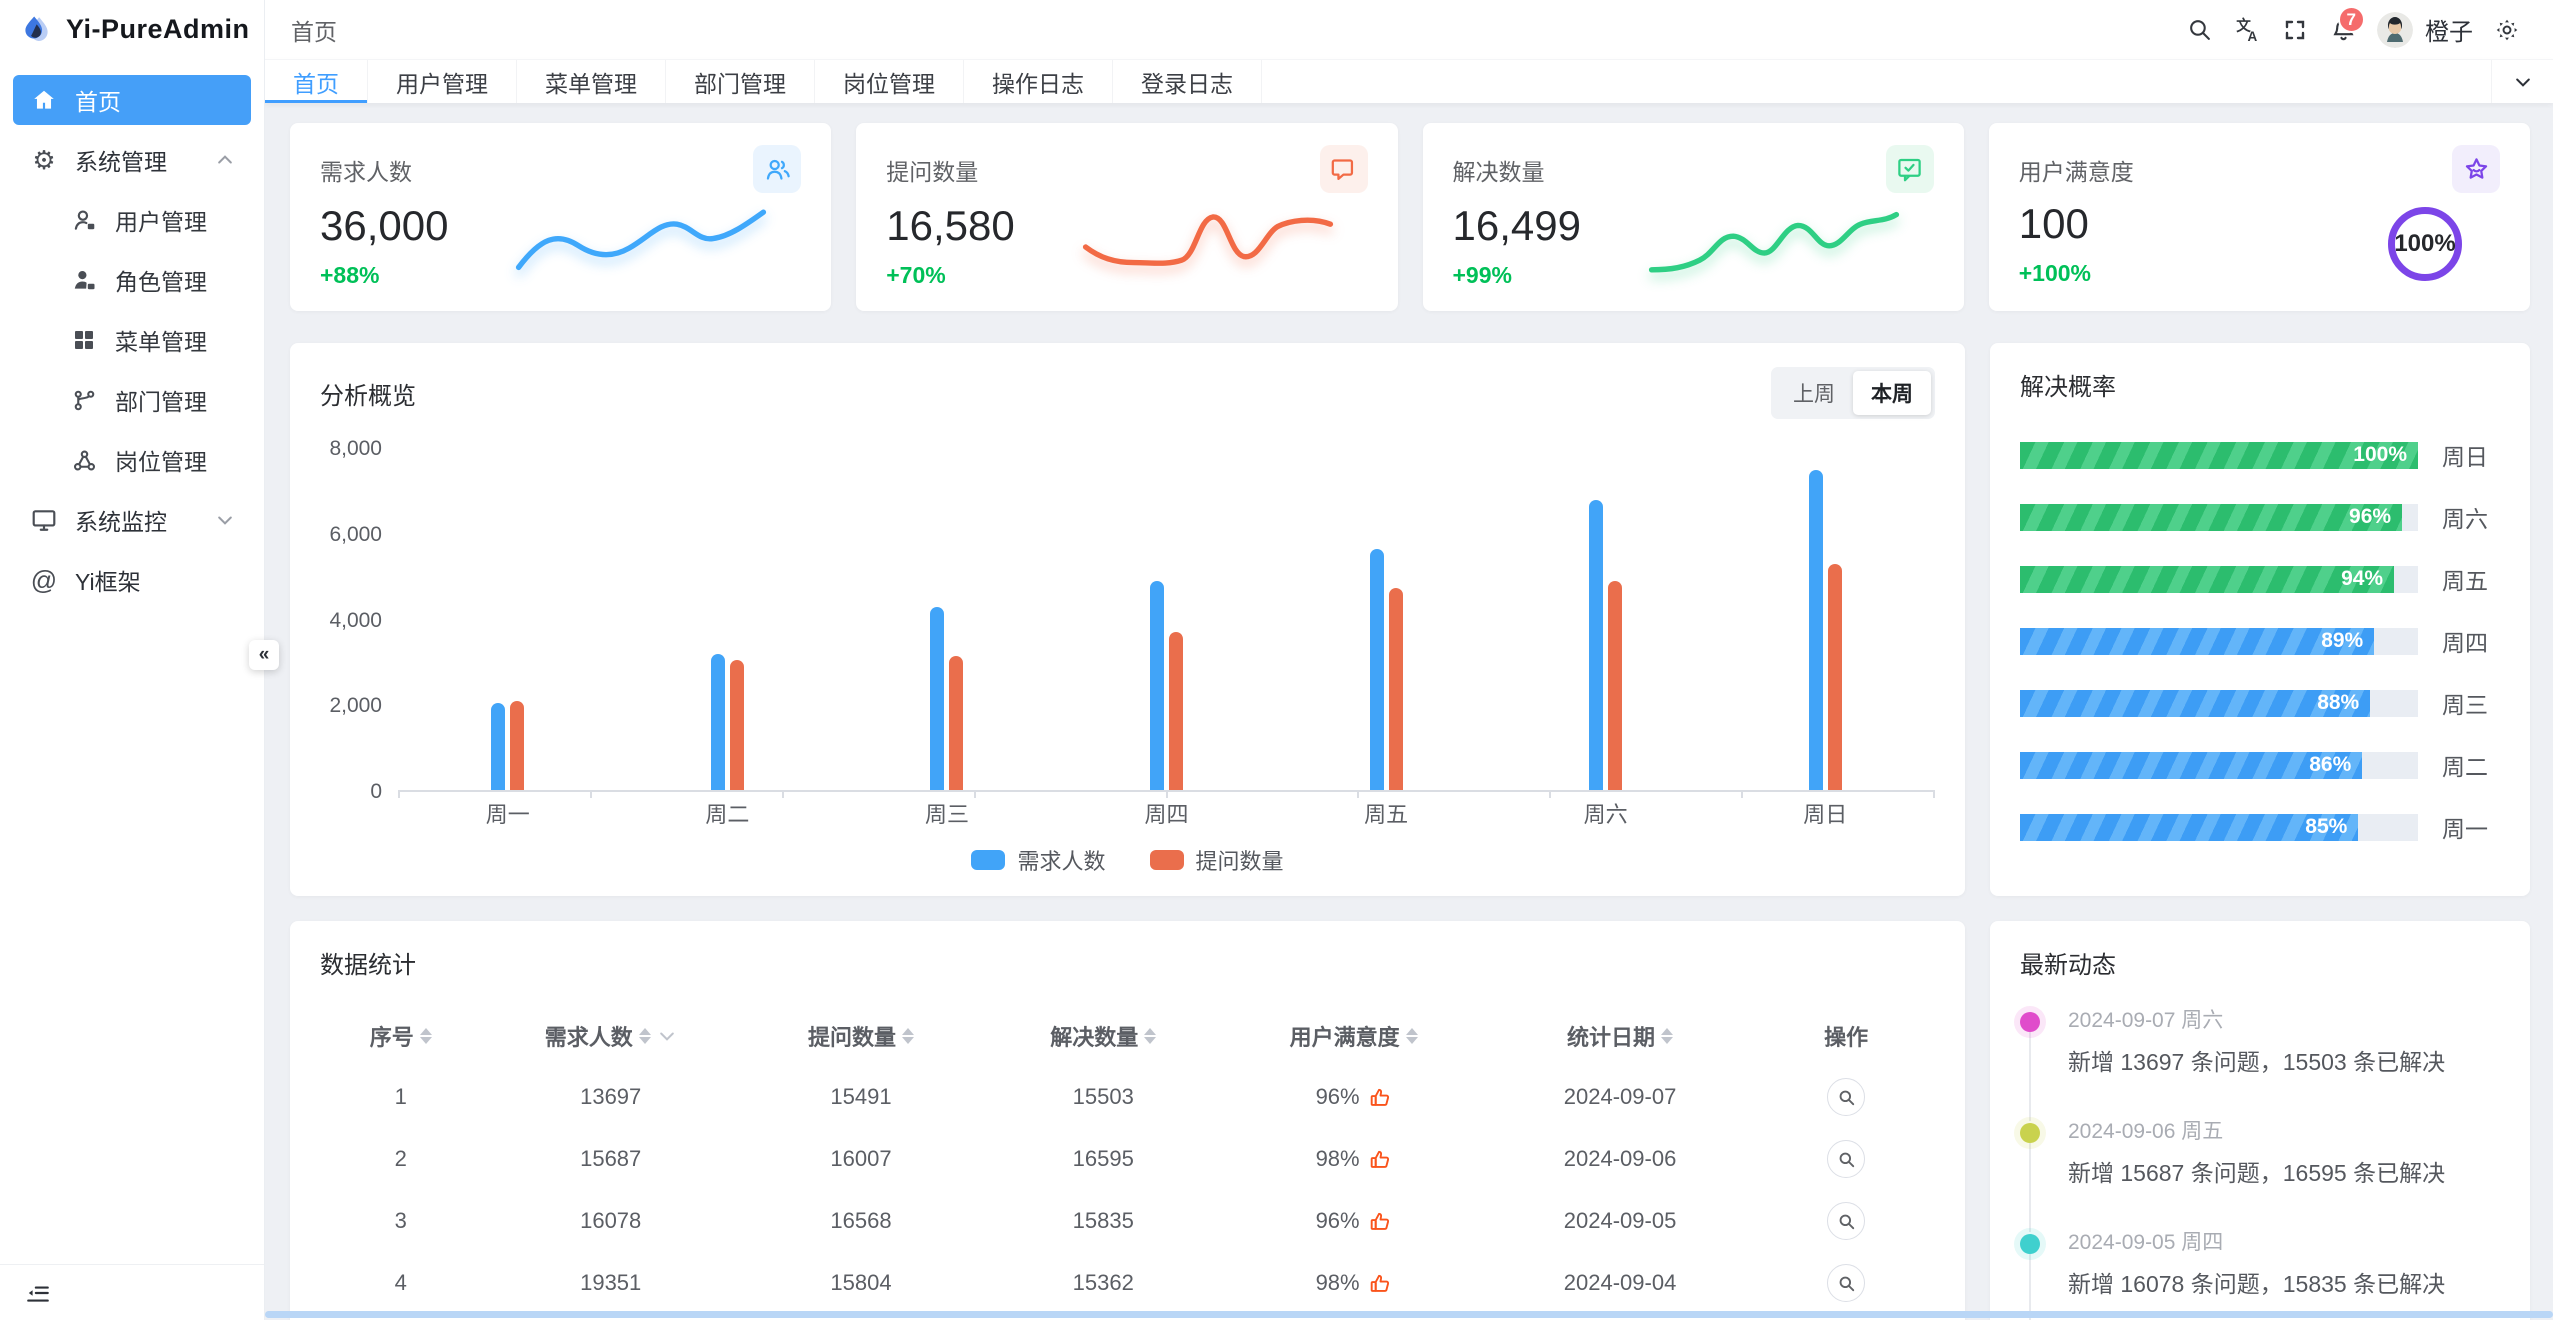  I want to click on home-icon, so click(44, 100).